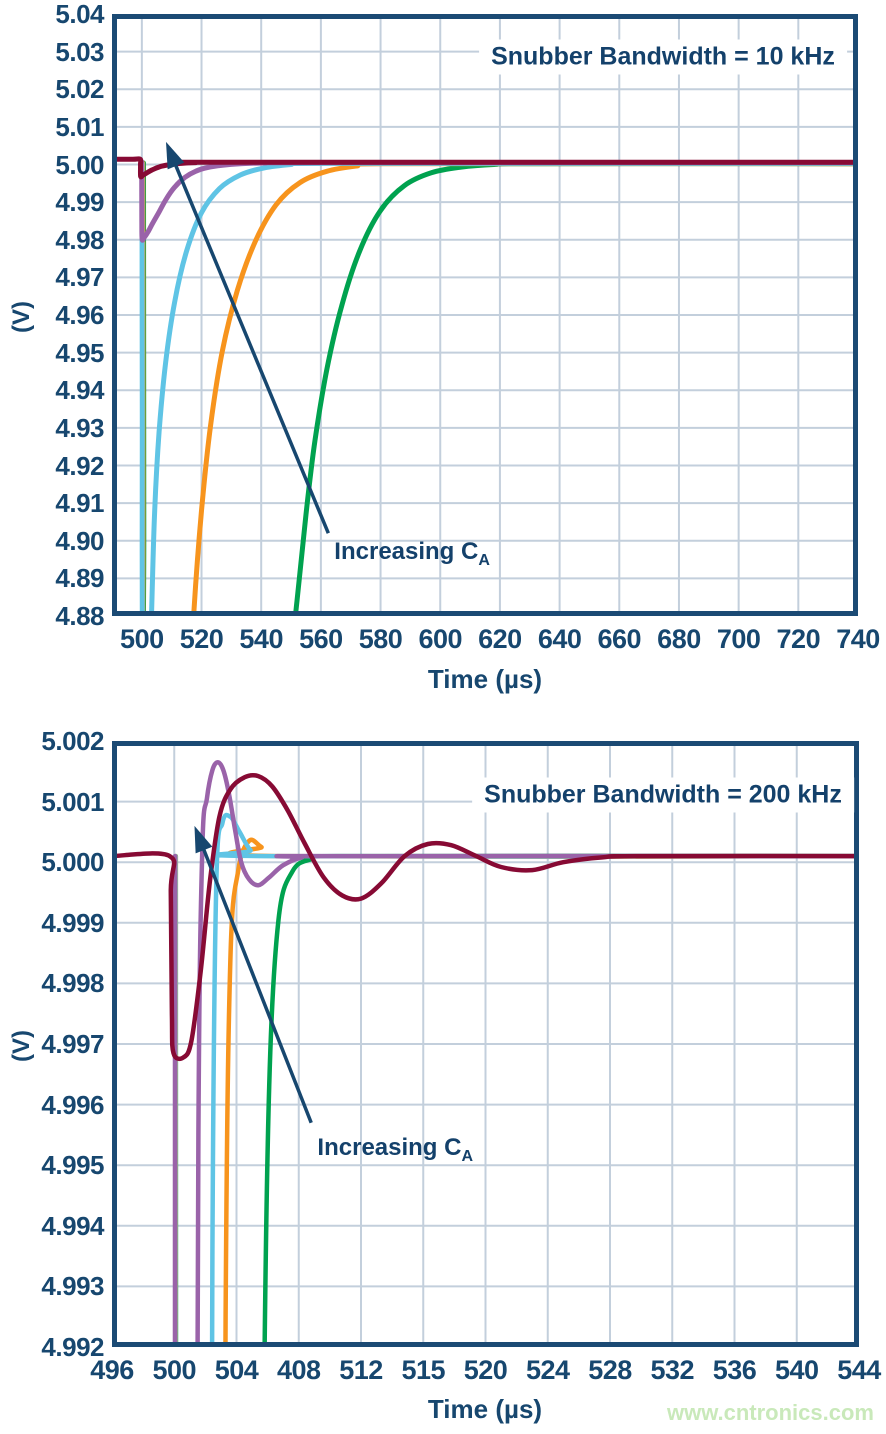  I want to click on x-tick-label: 504, so click(236, 1370).